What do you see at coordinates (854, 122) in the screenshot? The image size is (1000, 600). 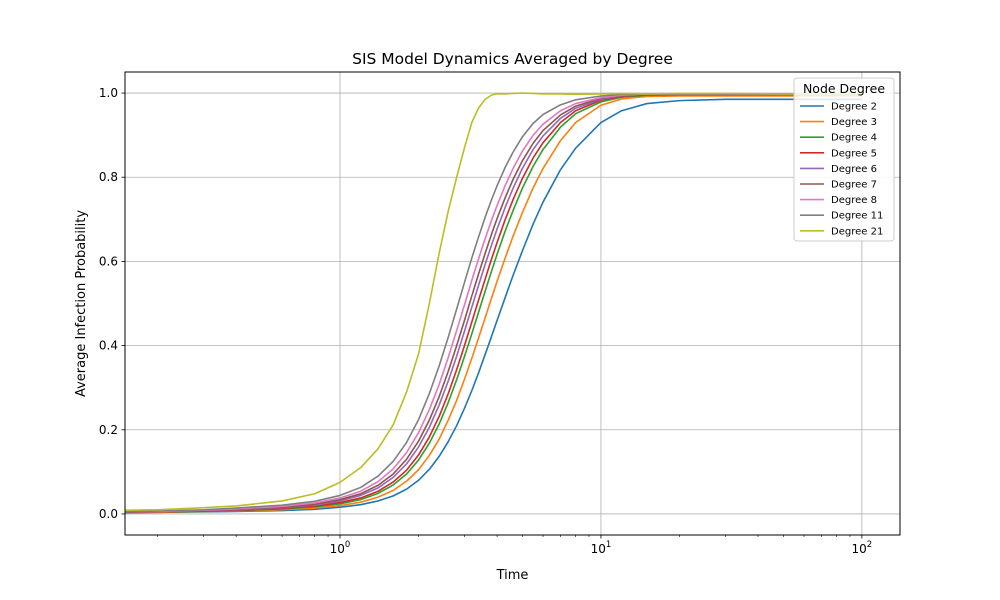 I see `legend-label: Degree 3` at bounding box center [854, 122].